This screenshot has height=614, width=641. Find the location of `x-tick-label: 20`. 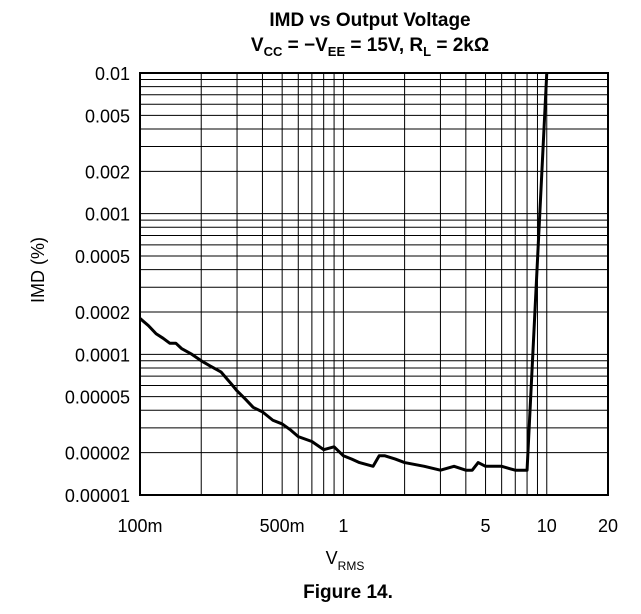

x-tick-label: 20 is located at coordinates (608, 526).